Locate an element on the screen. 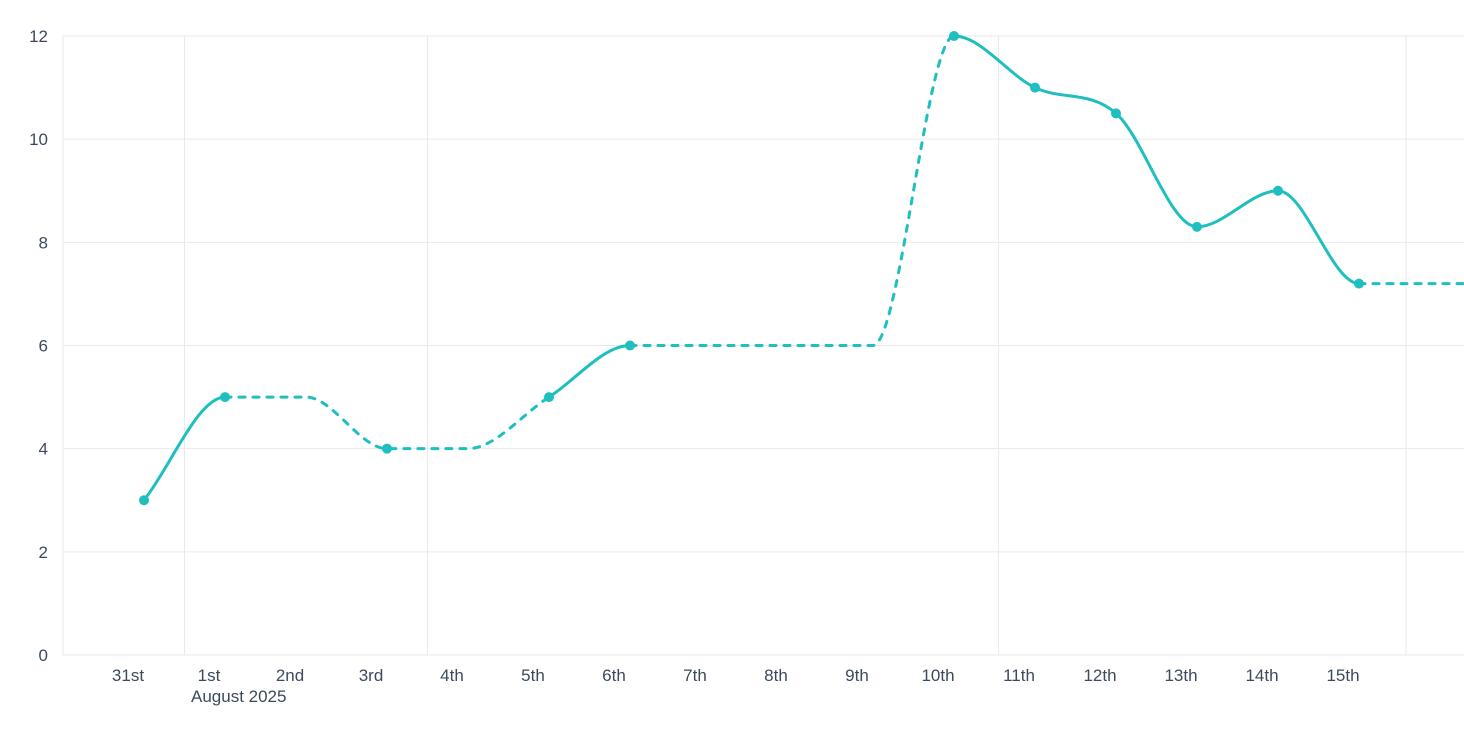 The width and height of the screenshot is (1464, 731). x-axis-tick-label: 2nd is located at coordinates (290, 675).